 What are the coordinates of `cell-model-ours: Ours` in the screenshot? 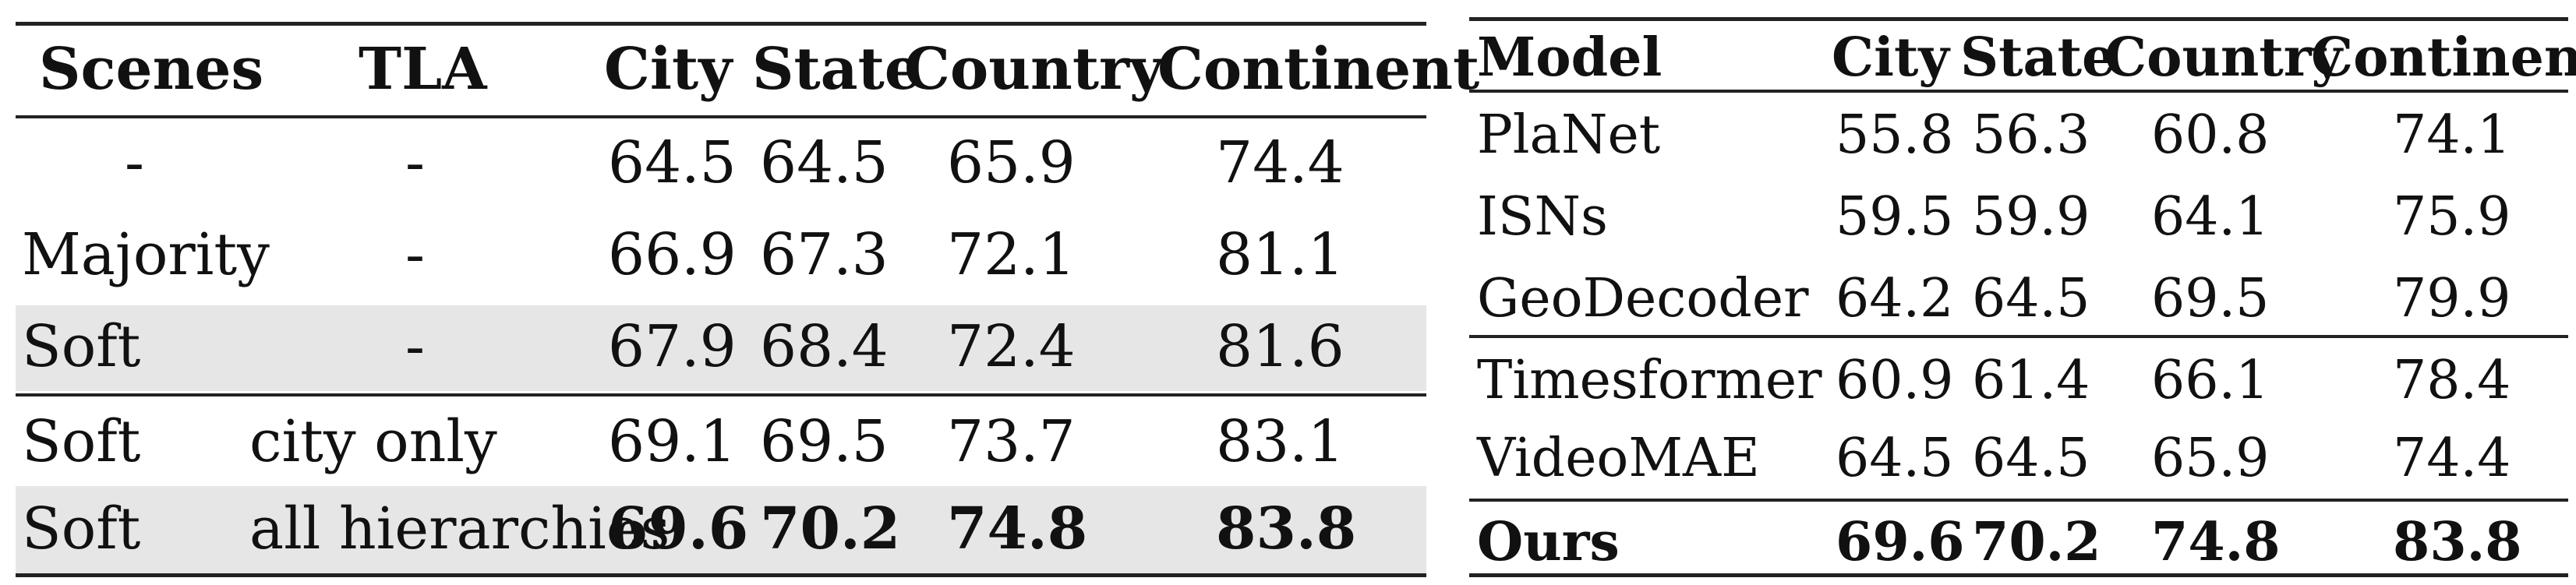 It's located at (1548, 542).